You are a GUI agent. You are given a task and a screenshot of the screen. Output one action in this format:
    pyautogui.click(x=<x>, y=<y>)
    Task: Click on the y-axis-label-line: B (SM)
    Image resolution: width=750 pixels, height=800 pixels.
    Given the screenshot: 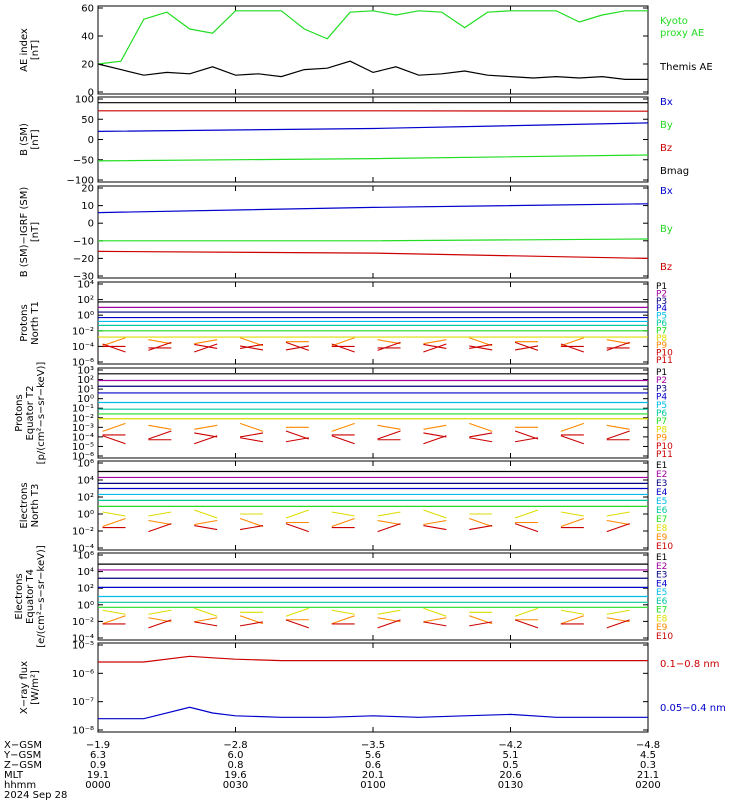 What is the action you would take?
    pyautogui.click(x=24, y=139)
    